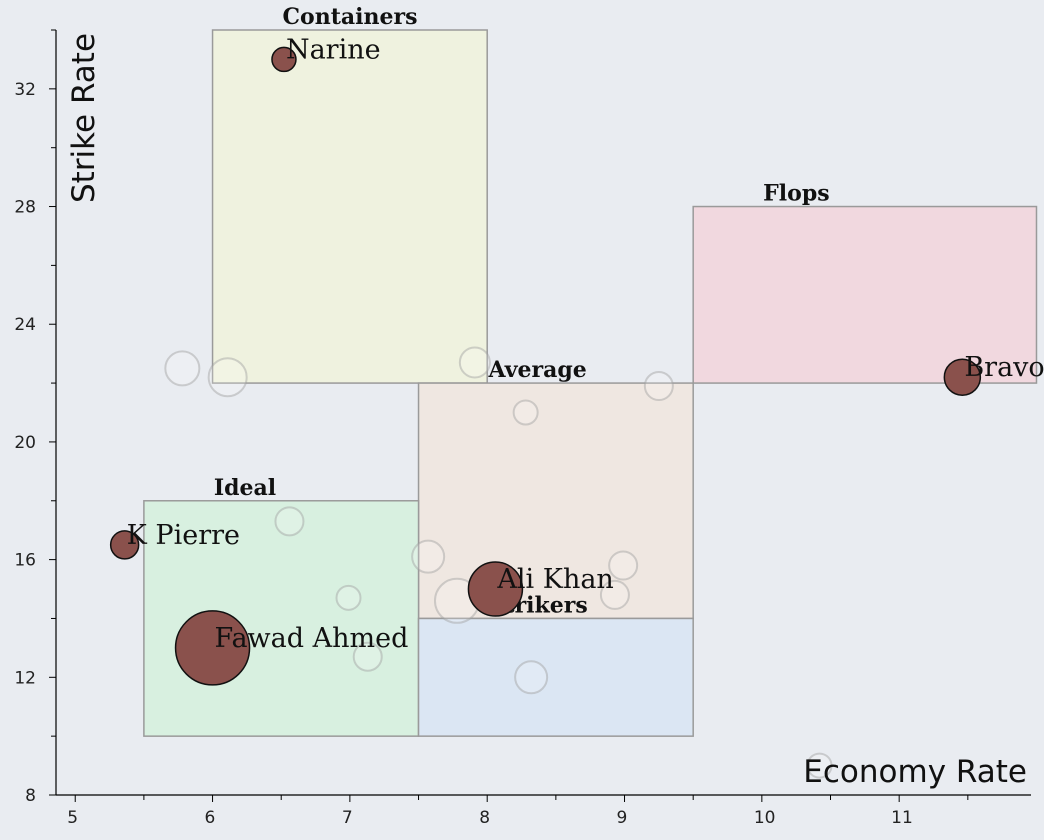  What do you see at coordinates (1004, 367) in the screenshot?
I see `point-label-bravo: Bravo` at bounding box center [1004, 367].